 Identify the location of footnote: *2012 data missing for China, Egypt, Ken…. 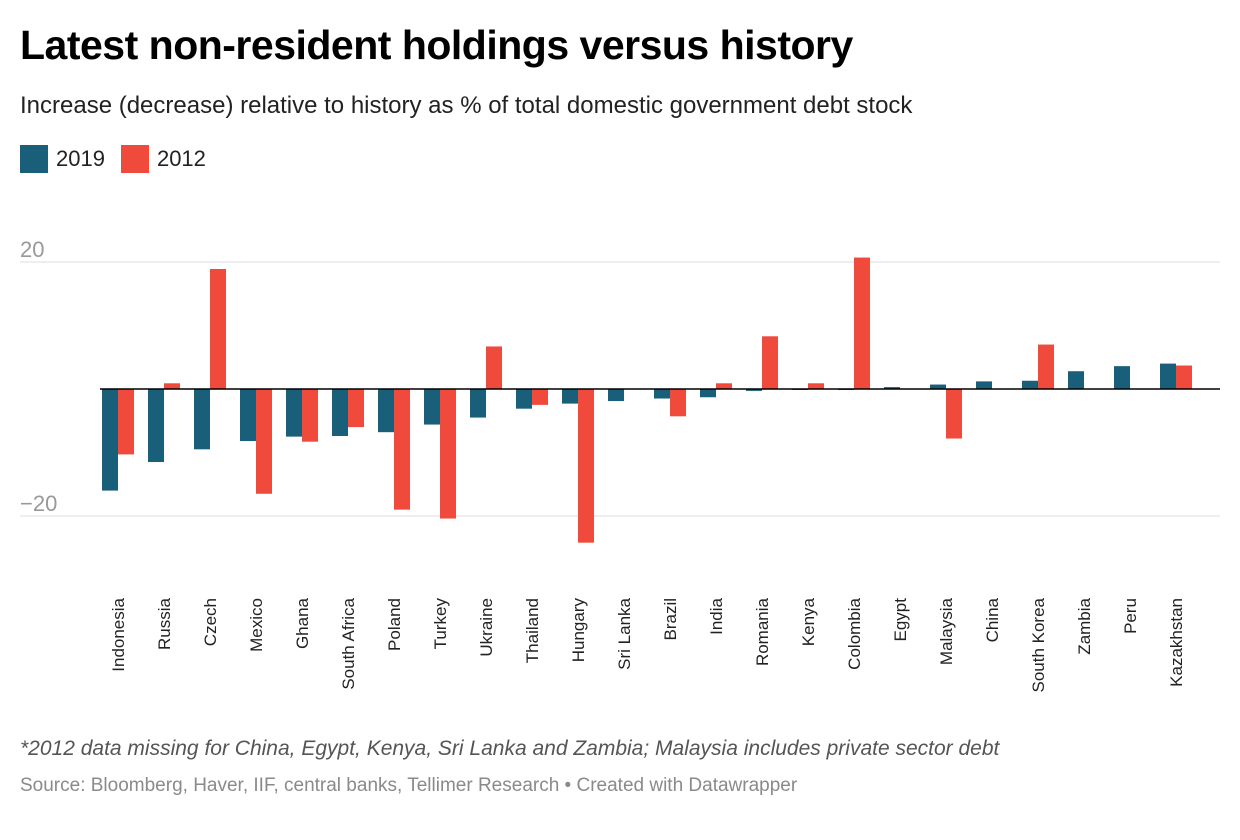
(510, 748).